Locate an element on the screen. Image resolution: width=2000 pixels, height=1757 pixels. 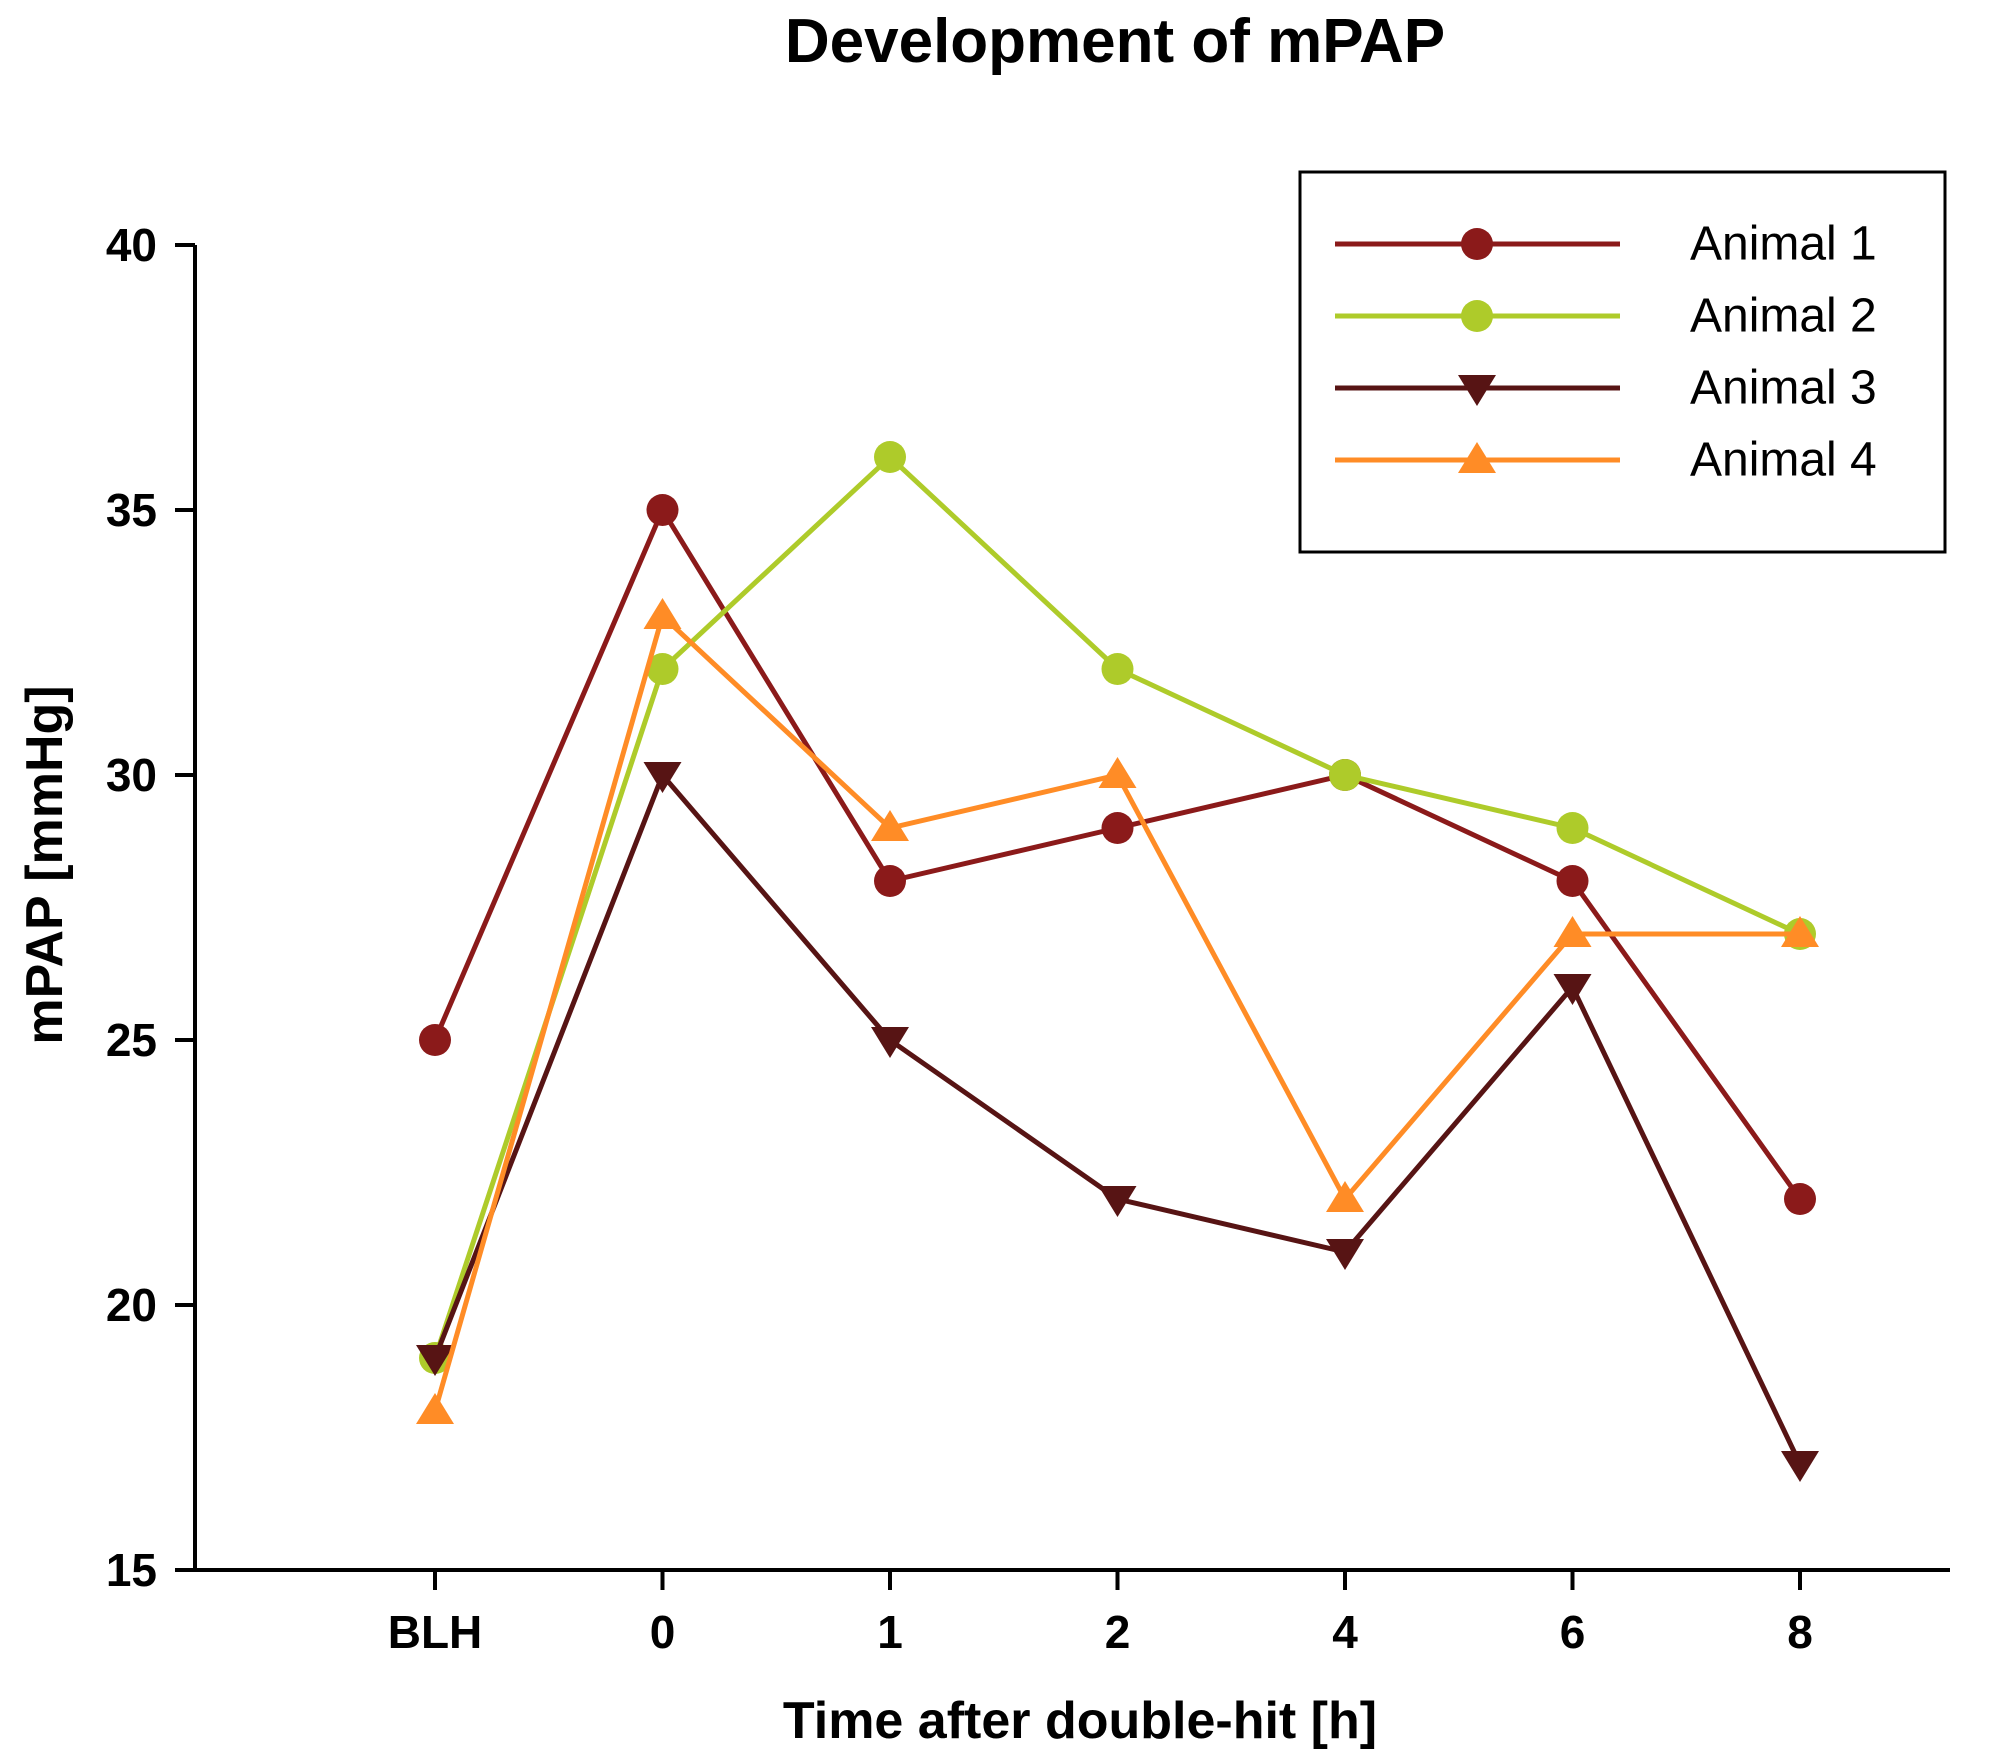
legend-label-animal-2: Animal 2 is located at coordinates (1783, 316).